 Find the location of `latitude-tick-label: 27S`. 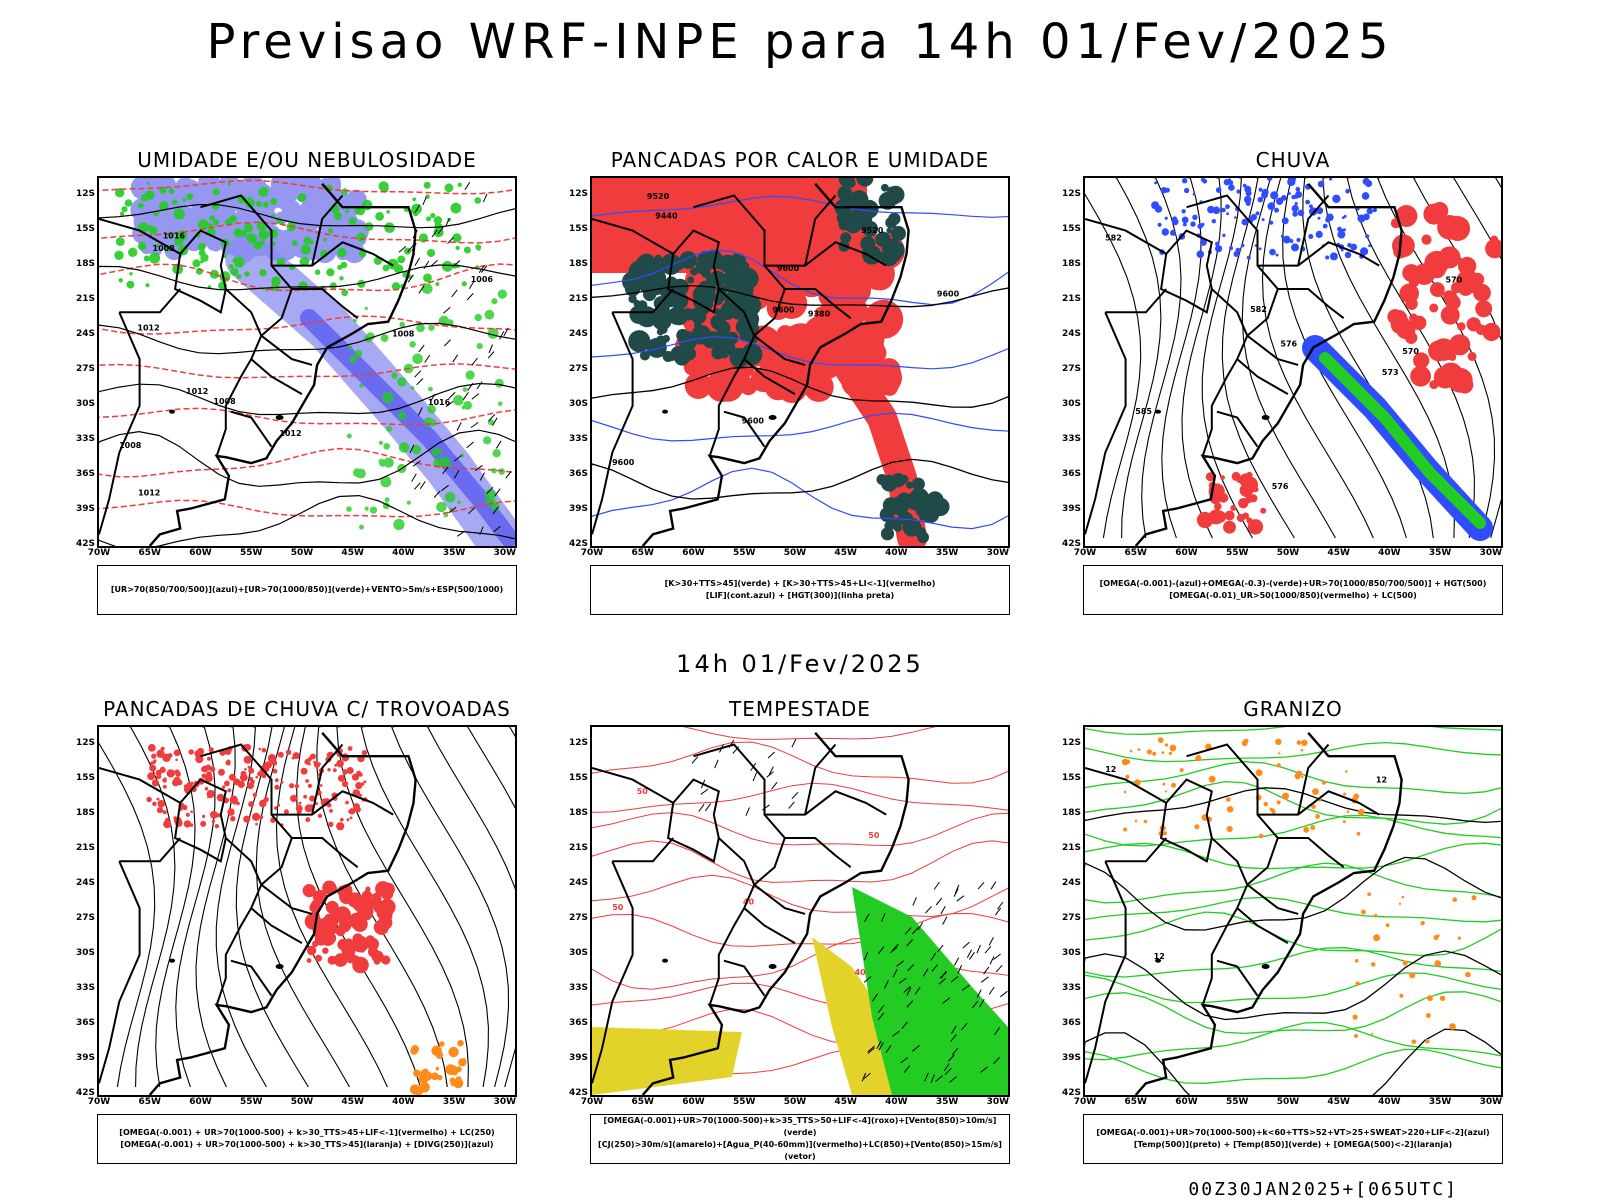

latitude-tick-label: 27S is located at coordinates (85, 917).